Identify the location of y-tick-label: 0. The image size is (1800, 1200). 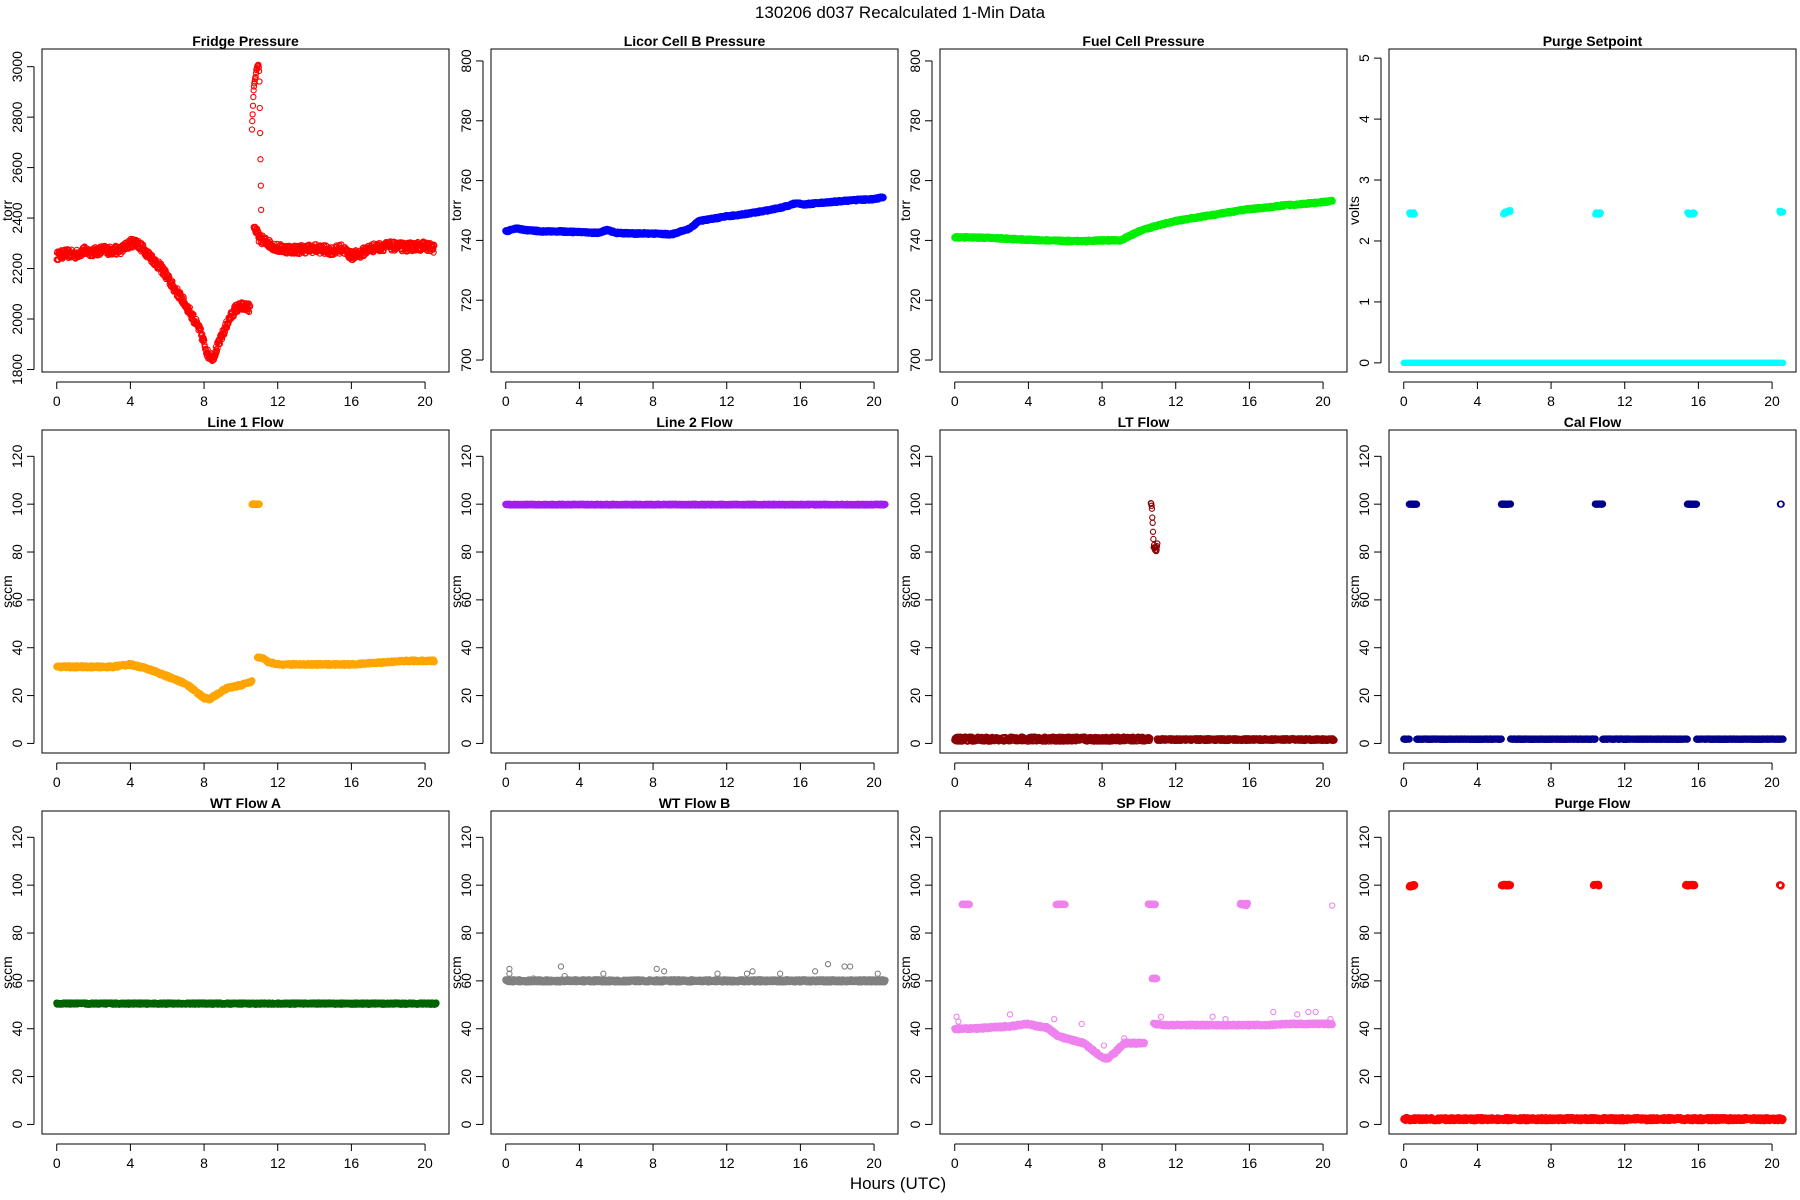
(1364, 363).